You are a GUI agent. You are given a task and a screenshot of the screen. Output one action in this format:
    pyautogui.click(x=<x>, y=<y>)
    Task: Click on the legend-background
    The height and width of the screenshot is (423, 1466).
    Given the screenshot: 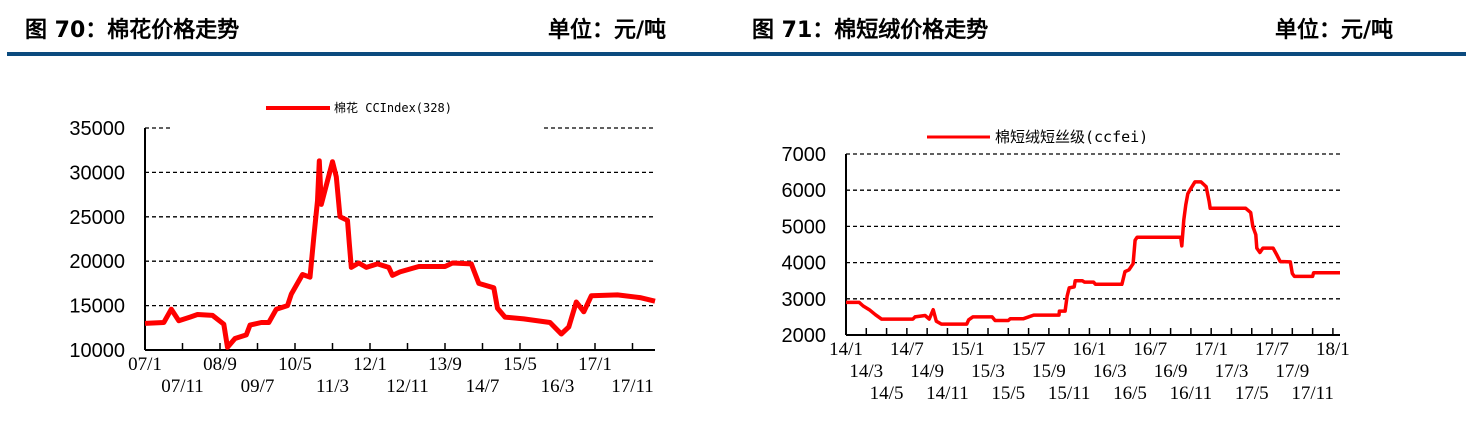 What is the action you would take?
    pyautogui.click(x=356, y=116)
    